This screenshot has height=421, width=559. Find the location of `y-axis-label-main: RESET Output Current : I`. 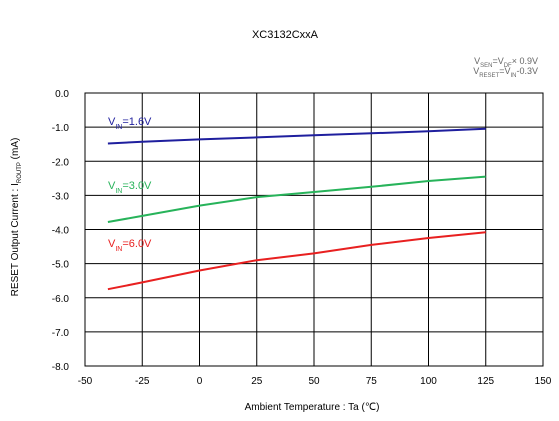

y-axis-label-main: RESET Output Current : I is located at coordinates (15, 239).